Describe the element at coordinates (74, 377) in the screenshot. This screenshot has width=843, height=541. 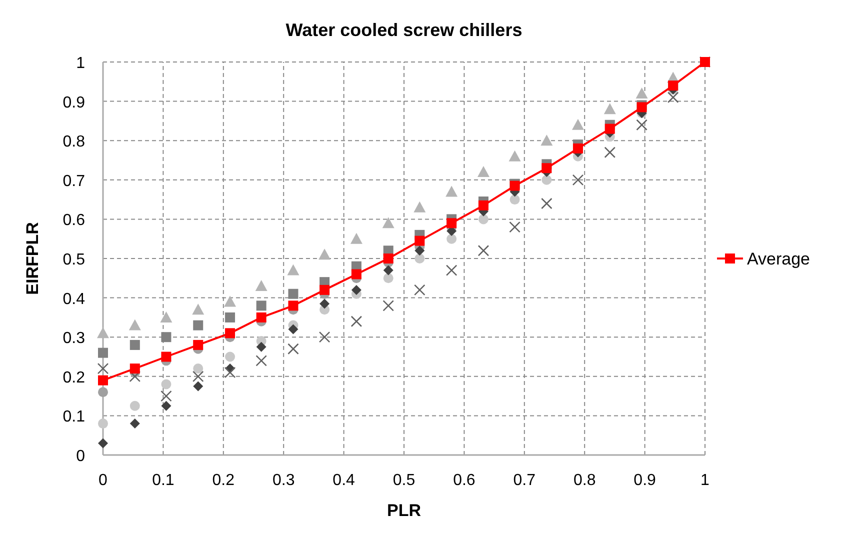
I see `y-tick-label: 0.2` at that location.